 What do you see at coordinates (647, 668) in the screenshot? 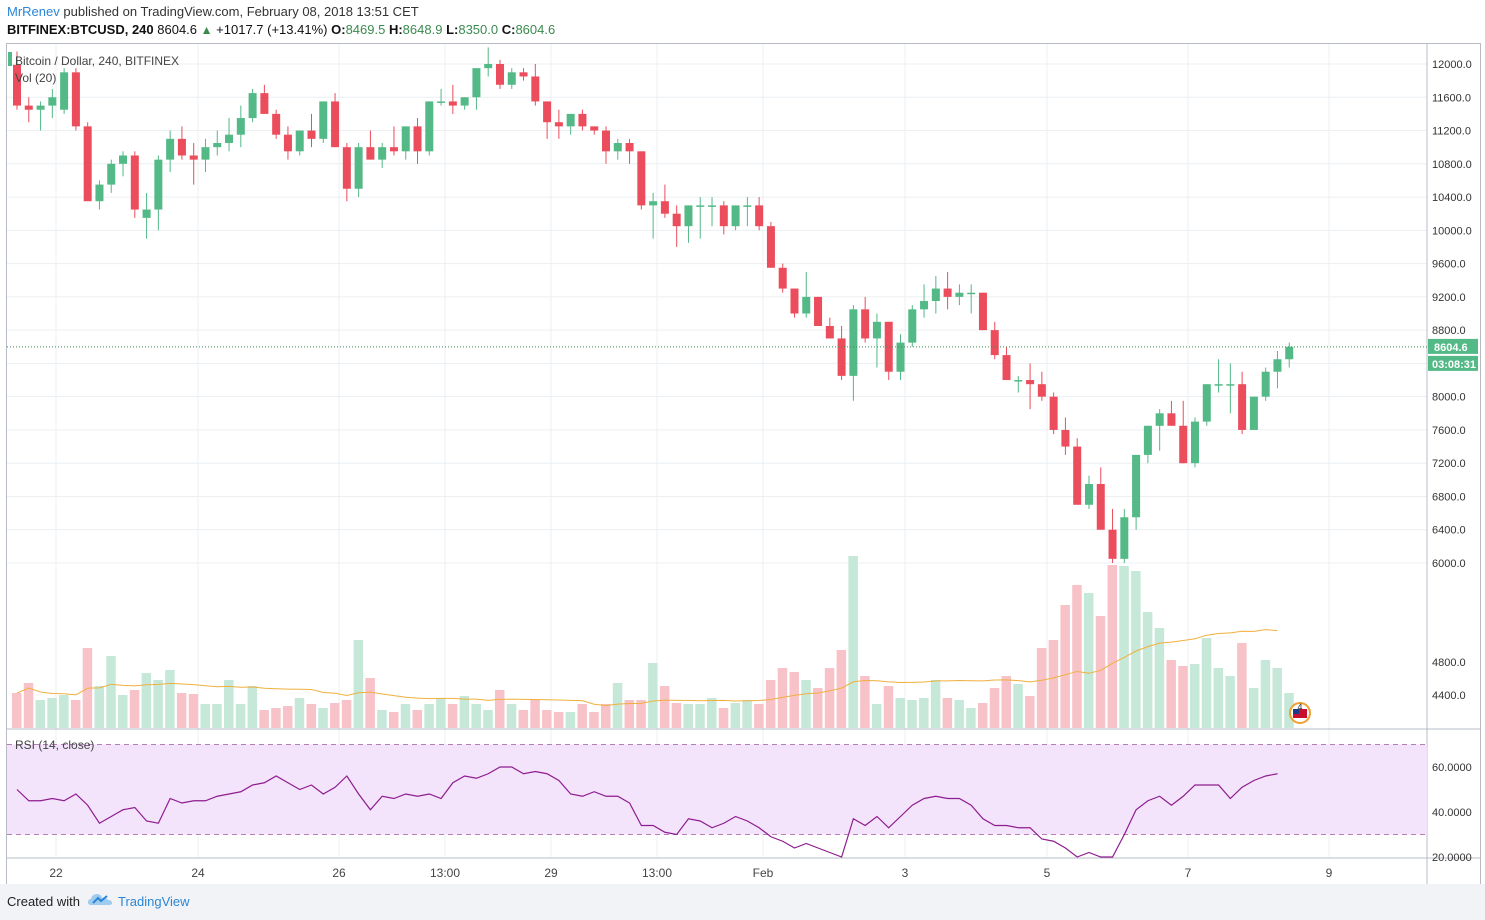
I see `volume-ma-line` at bounding box center [647, 668].